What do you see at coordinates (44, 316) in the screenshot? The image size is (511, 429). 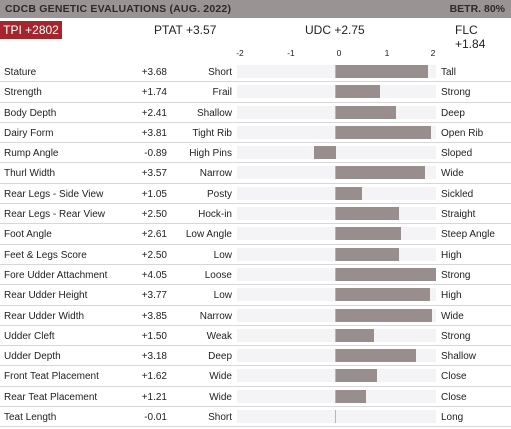 I see `trait-name: Rear Udder Width` at bounding box center [44, 316].